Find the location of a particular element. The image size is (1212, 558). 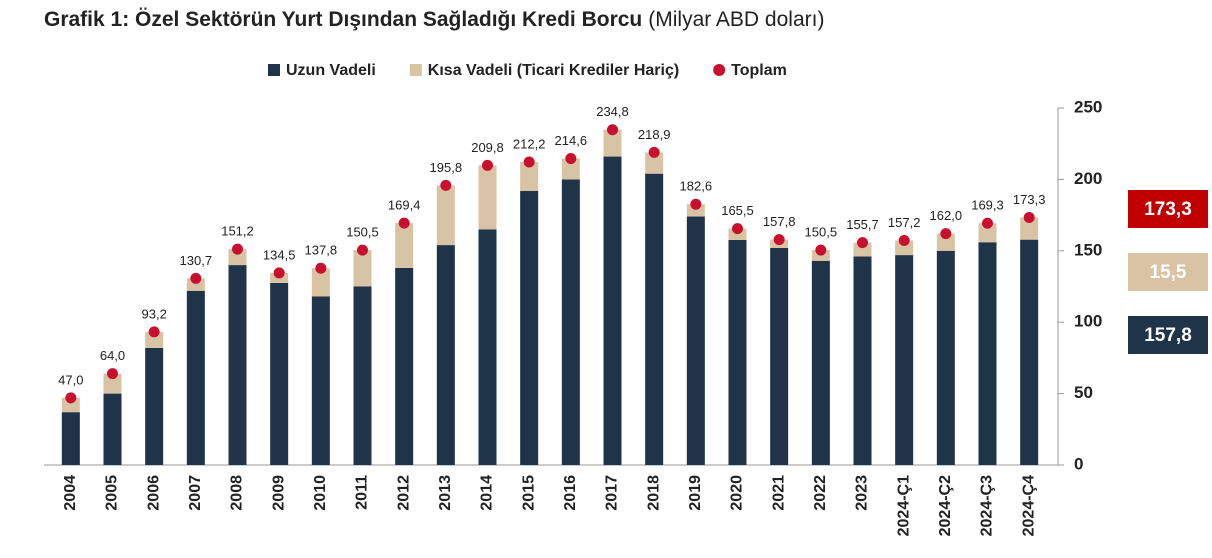

x-tick-label: 2008 is located at coordinates (237, 493).